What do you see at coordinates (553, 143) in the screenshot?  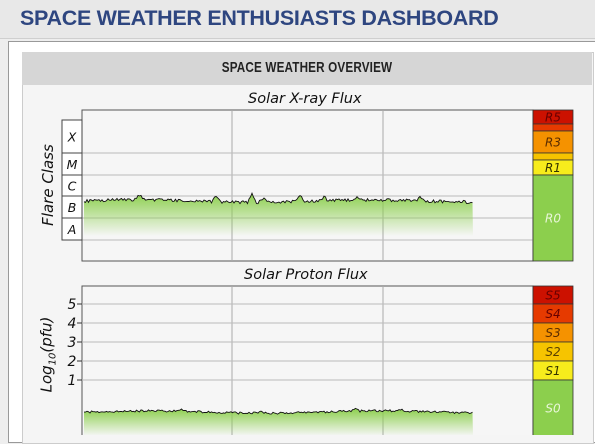 I see `scale-level-label: R3` at bounding box center [553, 143].